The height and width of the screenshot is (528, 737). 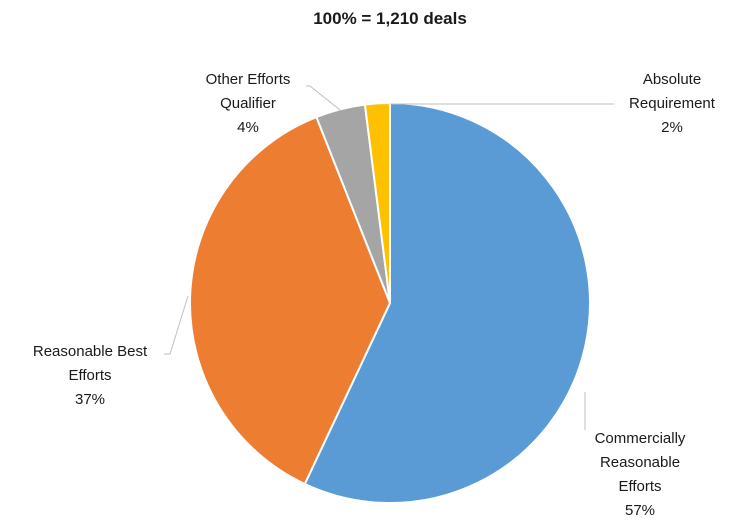 What do you see at coordinates (90, 351) in the screenshot?
I see `slice-category-label: Reasonable Best` at bounding box center [90, 351].